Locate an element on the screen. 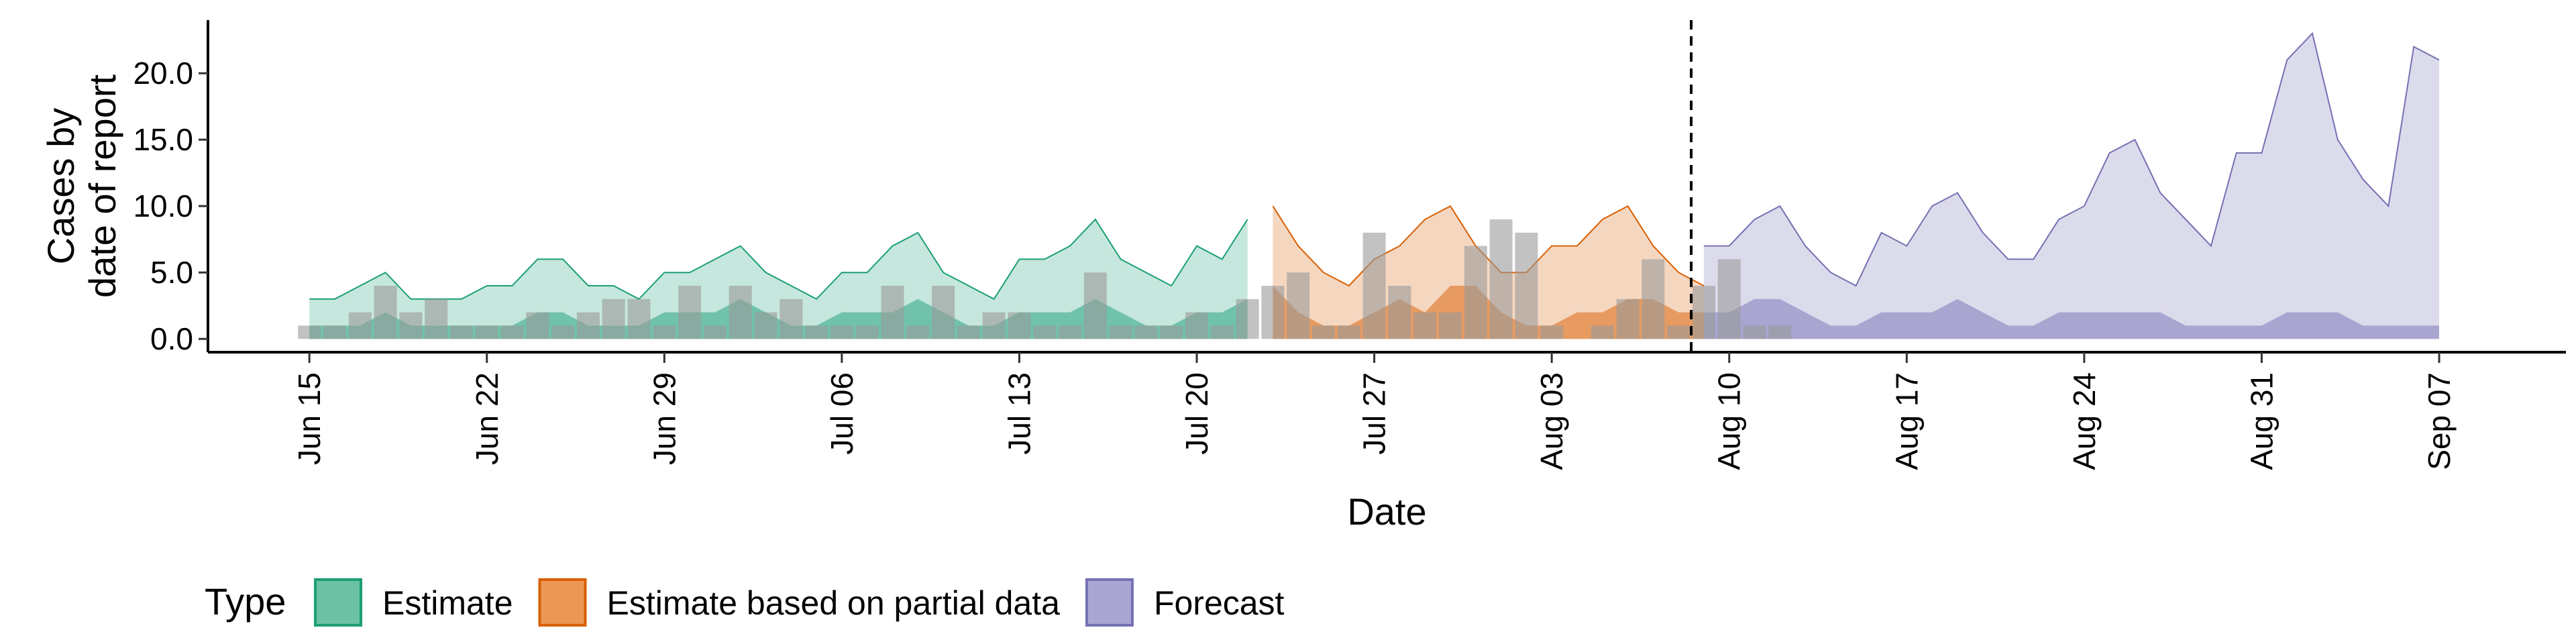  reported-case-bars is located at coordinates (1045, 279).